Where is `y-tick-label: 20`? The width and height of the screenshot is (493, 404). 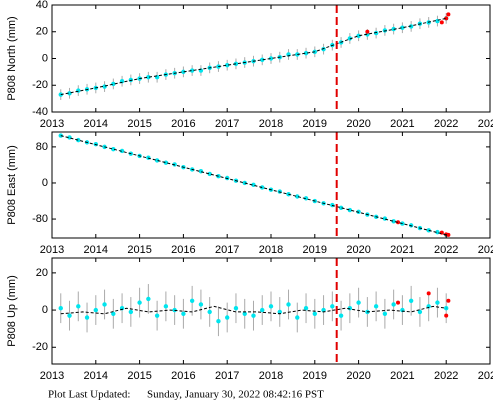
y-tick-label: 20 is located at coordinates (42, 32).